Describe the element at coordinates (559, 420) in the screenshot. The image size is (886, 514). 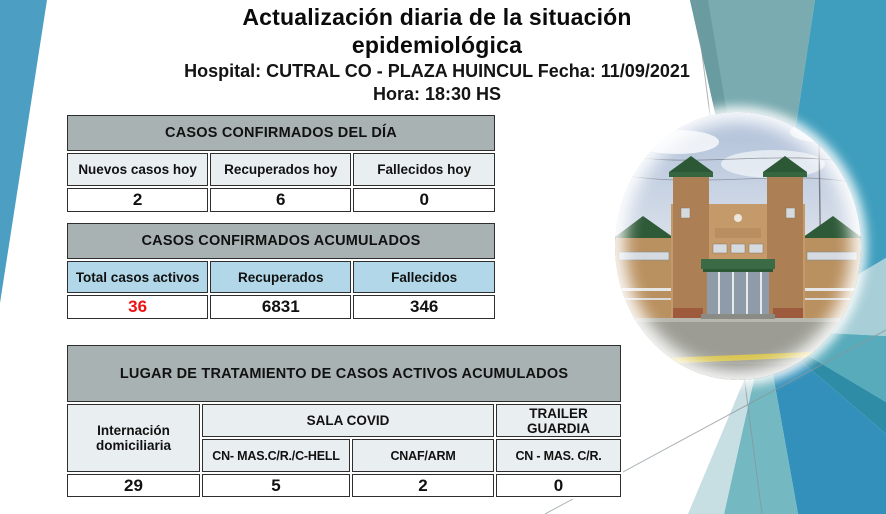
I see `treatment-group-trailer-guardia: TRAILER GUARDIA` at that location.